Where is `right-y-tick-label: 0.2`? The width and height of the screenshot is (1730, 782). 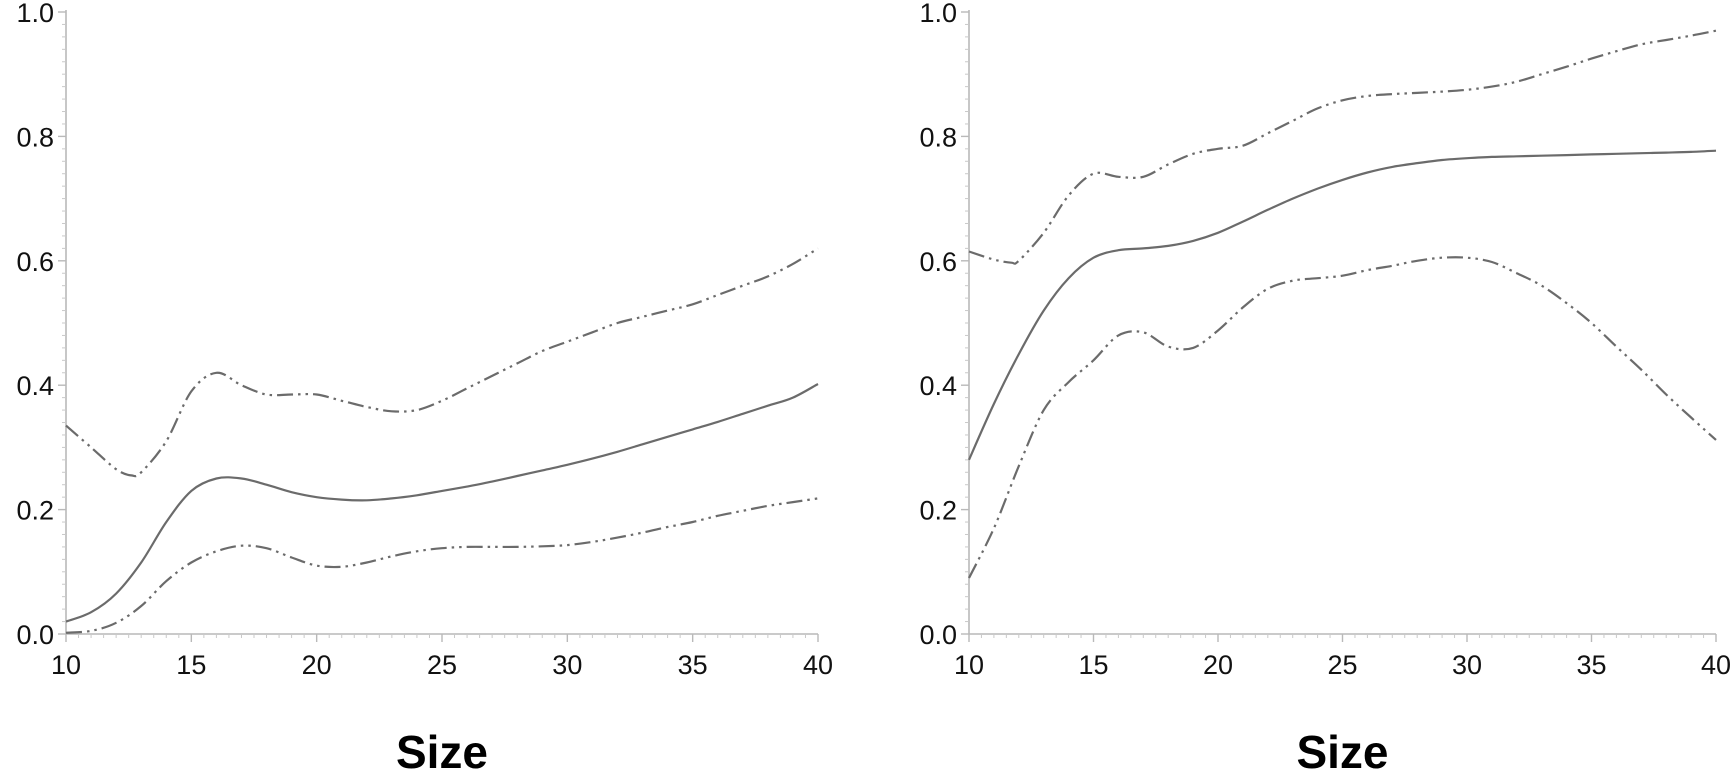
right-y-tick-label: 0.2 is located at coordinates (938, 511).